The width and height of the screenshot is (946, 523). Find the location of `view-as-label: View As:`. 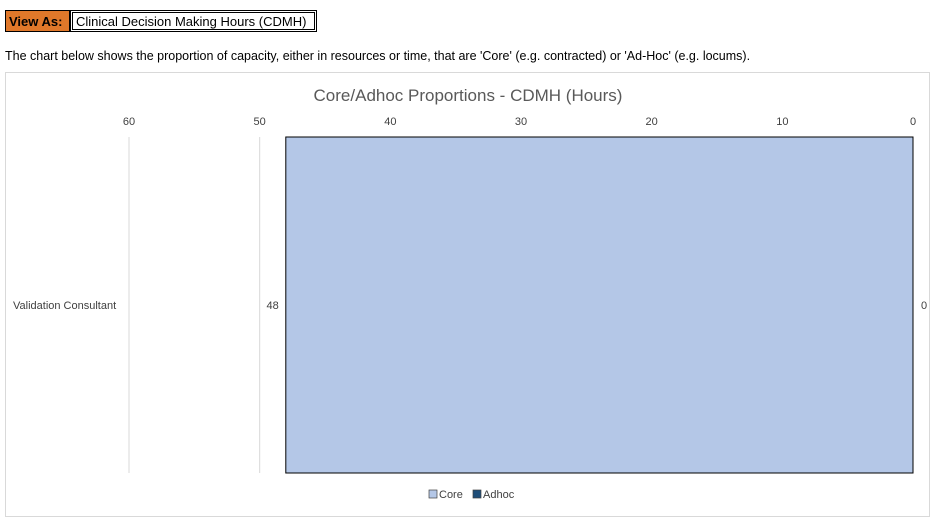

view-as-label: View As: is located at coordinates (38, 21).